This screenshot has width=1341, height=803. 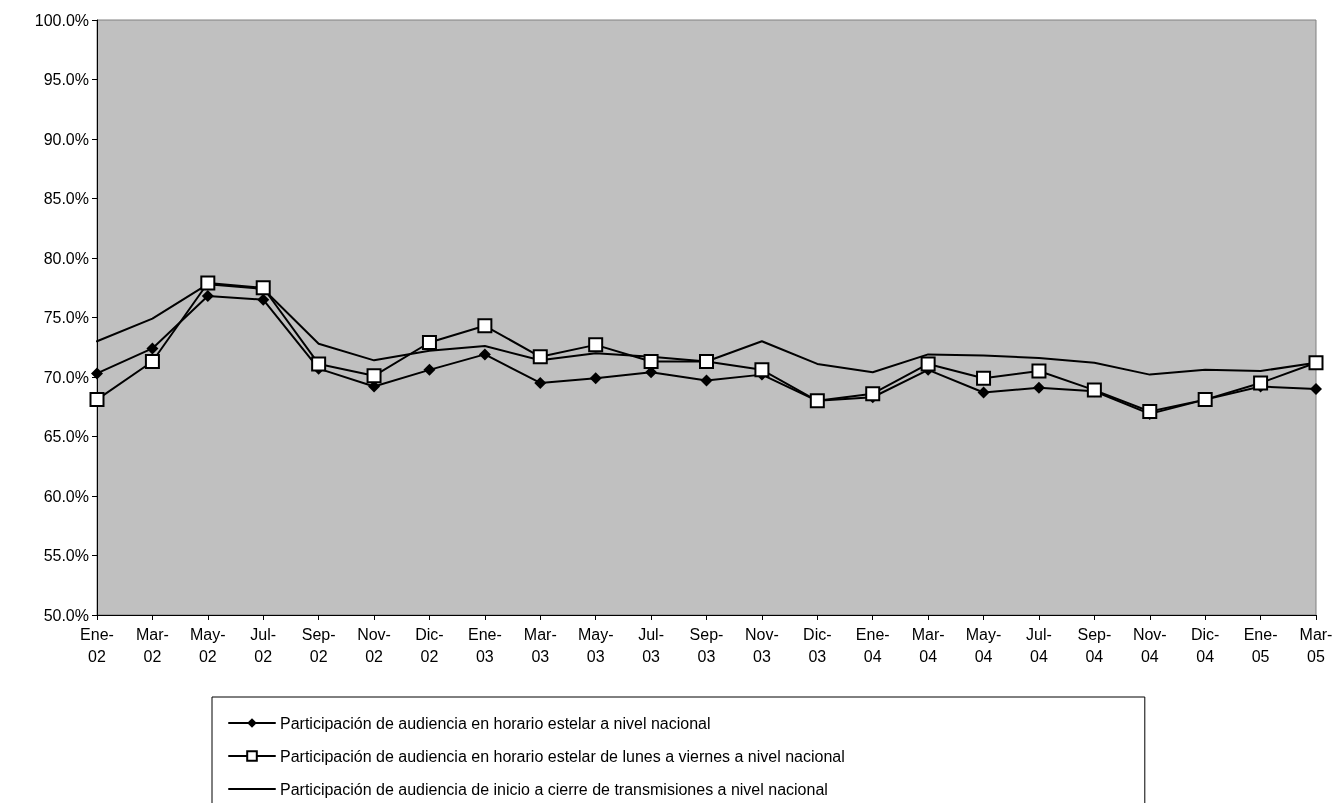 What do you see at coordinates (318, 645) in the screenshot?
I see `x-tick-label: Sep-02` at bounding box center [318, 645].